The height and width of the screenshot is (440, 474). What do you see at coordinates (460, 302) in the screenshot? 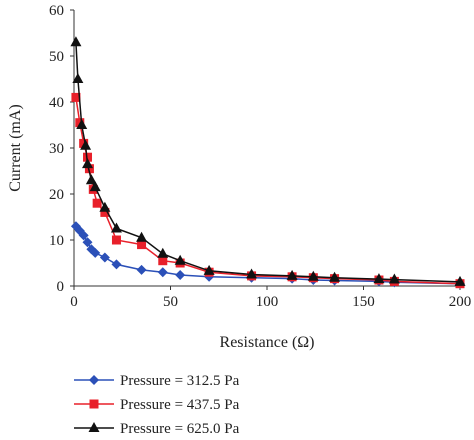
I see `x-tick-label: 200` at bounding box center [460, 302].